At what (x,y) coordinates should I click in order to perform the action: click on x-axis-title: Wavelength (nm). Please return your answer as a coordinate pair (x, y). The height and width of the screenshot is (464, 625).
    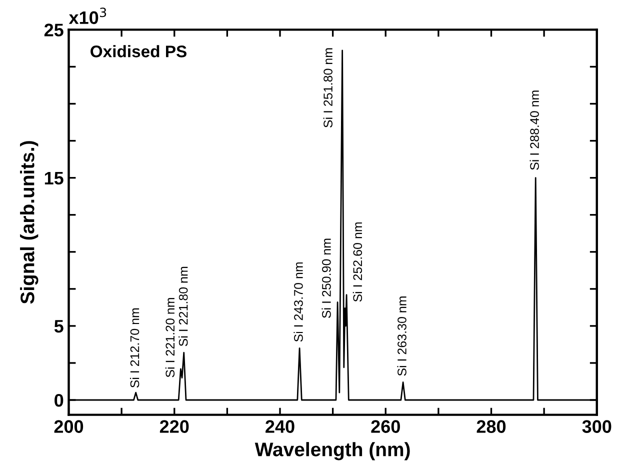
    Looking at the image, I should click on (332, 451).